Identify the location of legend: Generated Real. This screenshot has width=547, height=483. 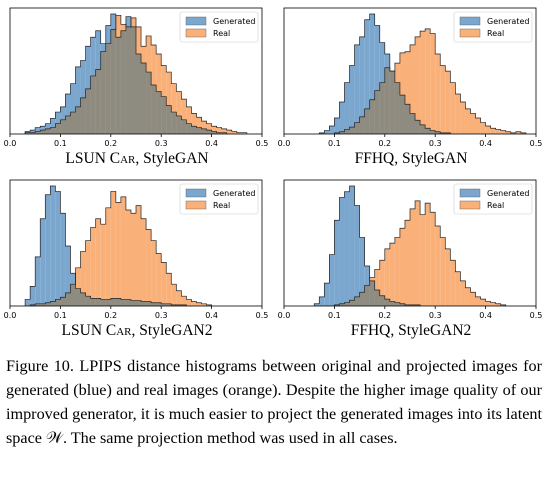
(493, 27).